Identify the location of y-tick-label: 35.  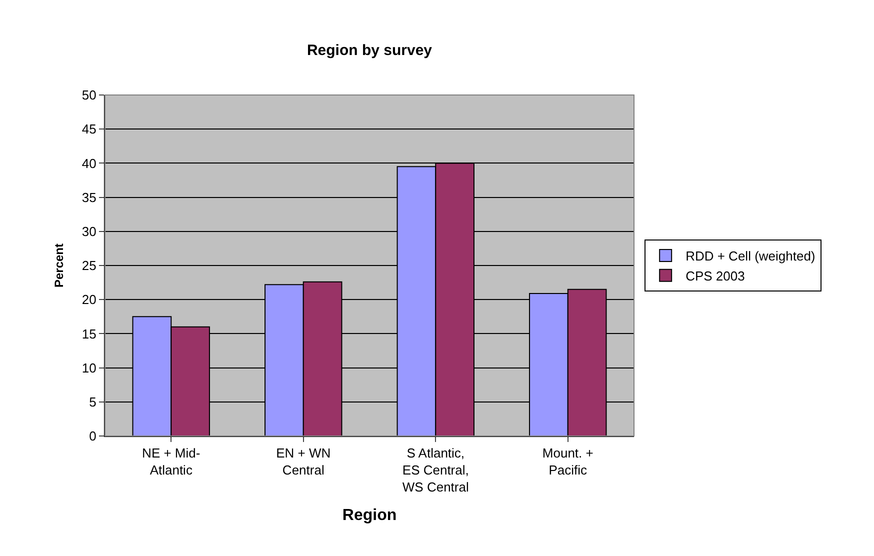
(89, 197).